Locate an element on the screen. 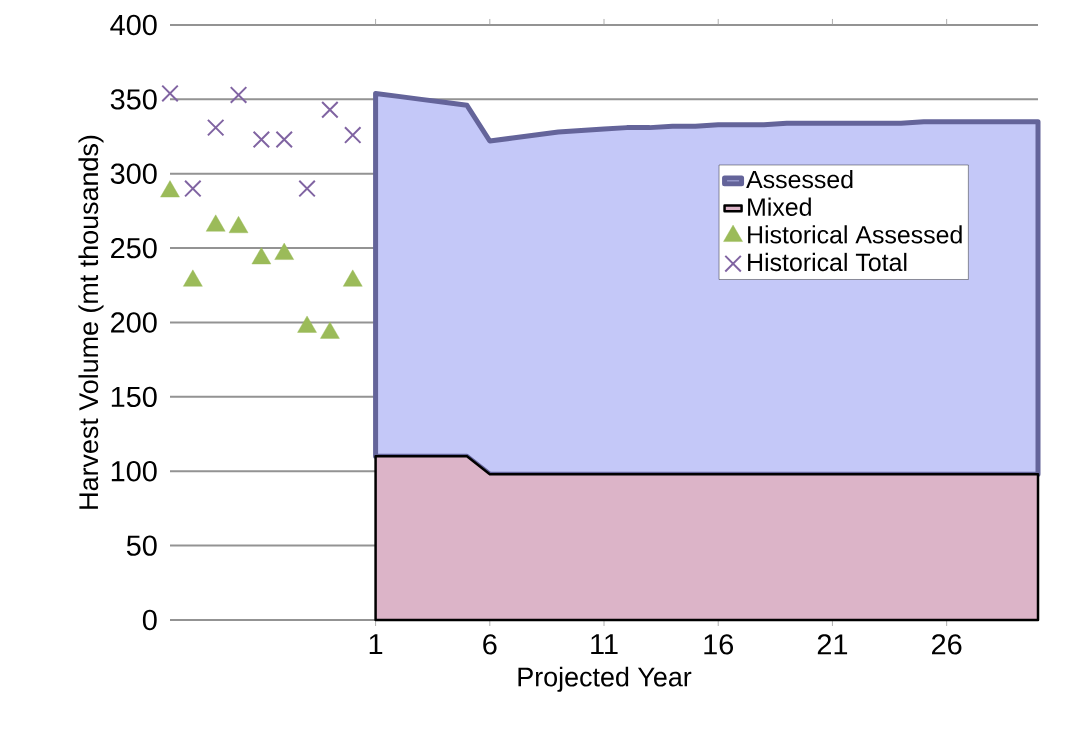 The image size is (1065, 746). x-tick-label: 11 is located at coordinates (604, 644).